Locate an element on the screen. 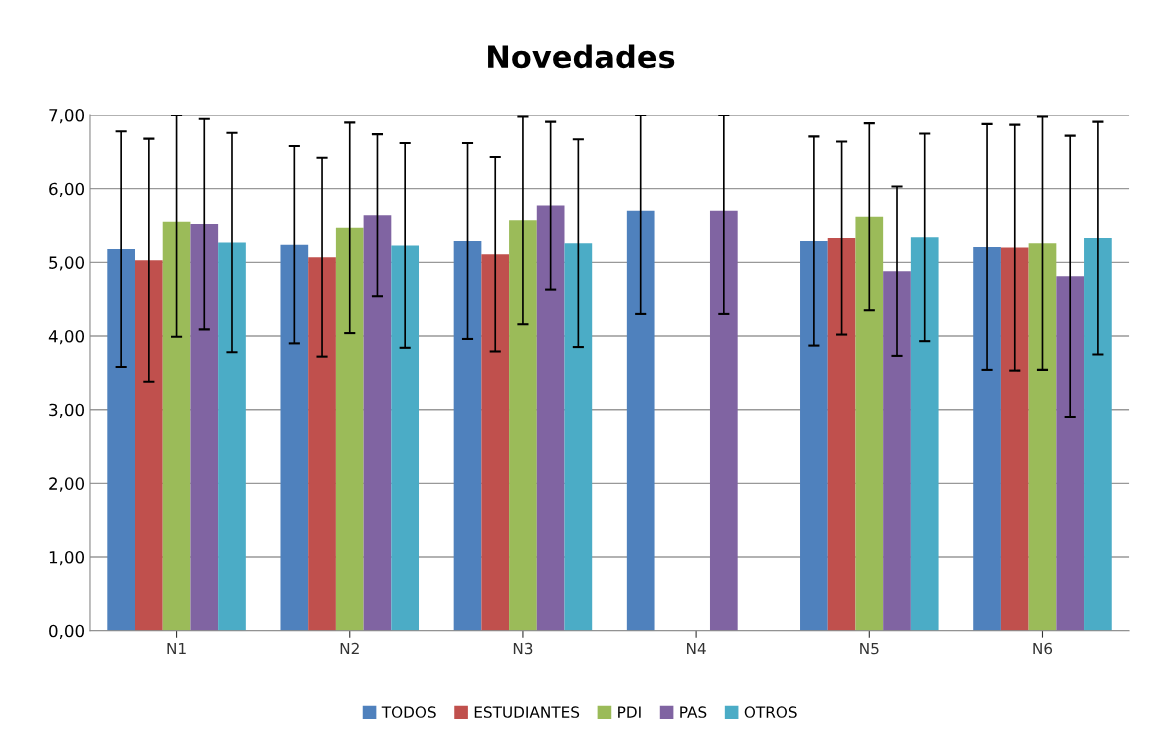 The image size is (1161, 742). y-tick-label: 0,00 is located at coordinates (67, 631).